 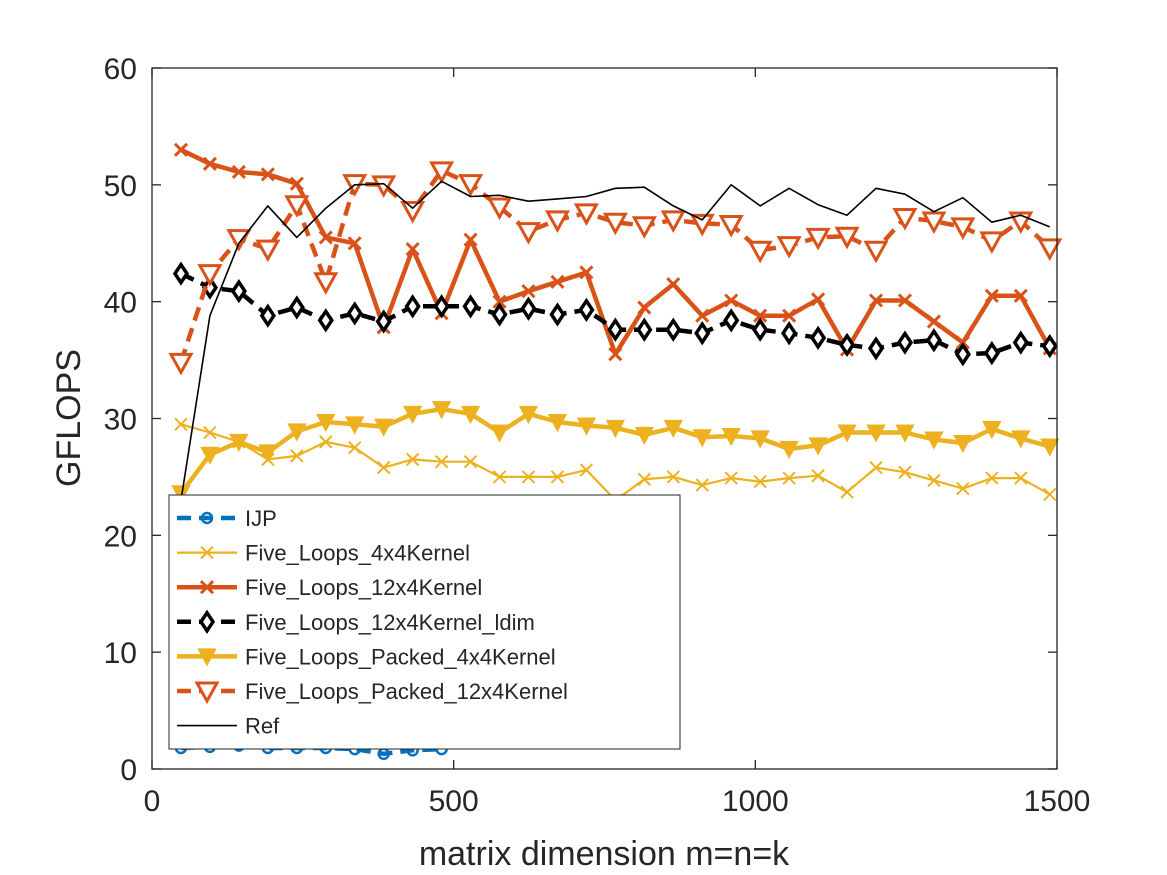 What do you see at coordinates (120, 69) in the screenshot?
I see `y-tick-label-6: 60` at bounding box center [120, 69].